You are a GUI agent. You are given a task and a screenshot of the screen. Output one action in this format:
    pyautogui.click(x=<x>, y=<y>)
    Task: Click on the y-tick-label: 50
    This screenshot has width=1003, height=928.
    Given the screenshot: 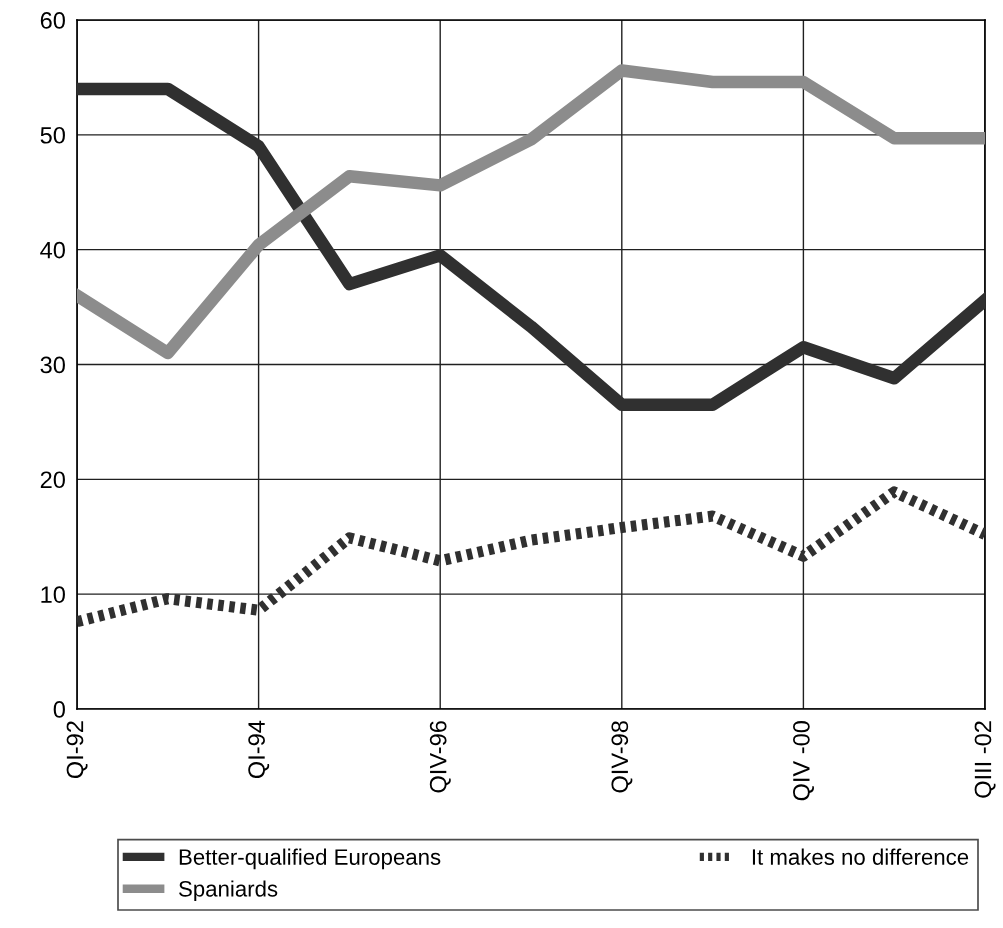 What is the action you would take?
    pyautogui.click(x=52, y=135)
    